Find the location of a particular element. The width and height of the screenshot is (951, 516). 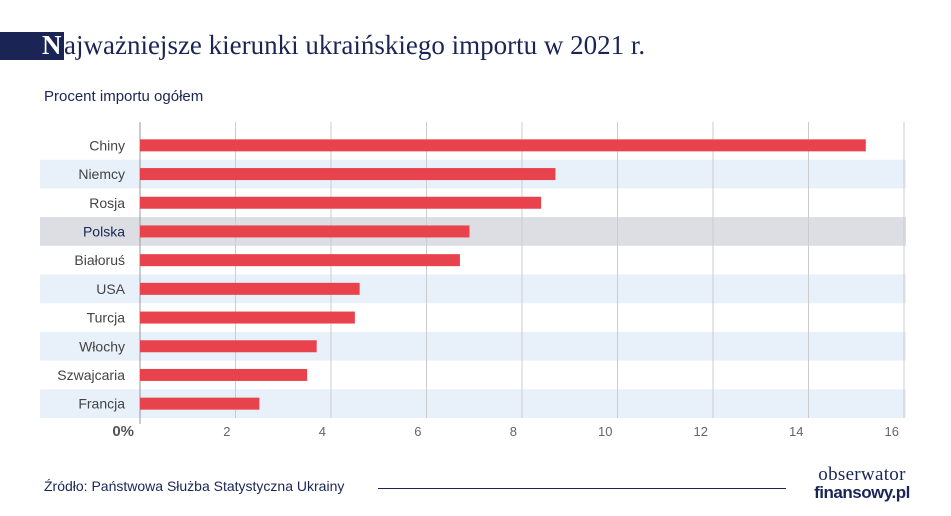

x-tick-label: 12 is located at coordinates (701, 431).